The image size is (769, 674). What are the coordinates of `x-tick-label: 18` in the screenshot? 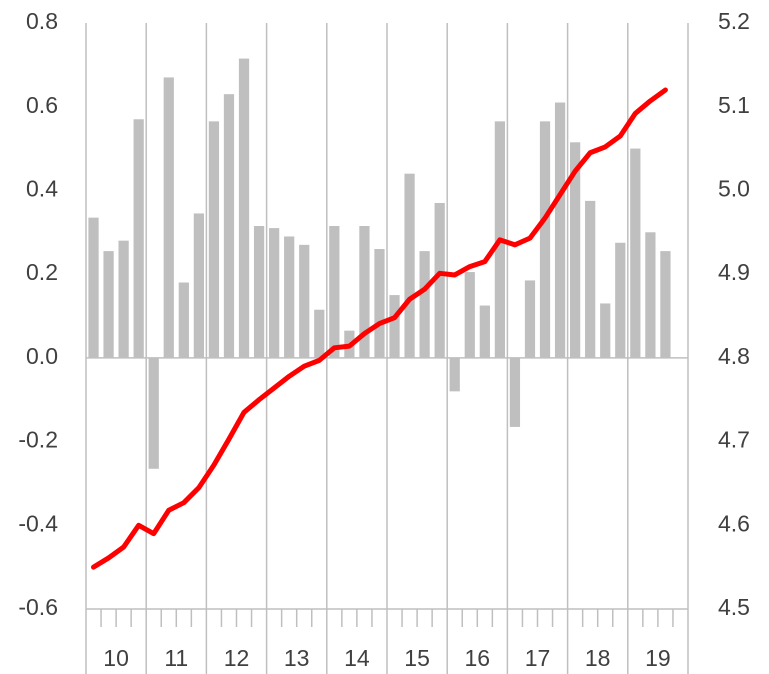 It's located at (598, 658).